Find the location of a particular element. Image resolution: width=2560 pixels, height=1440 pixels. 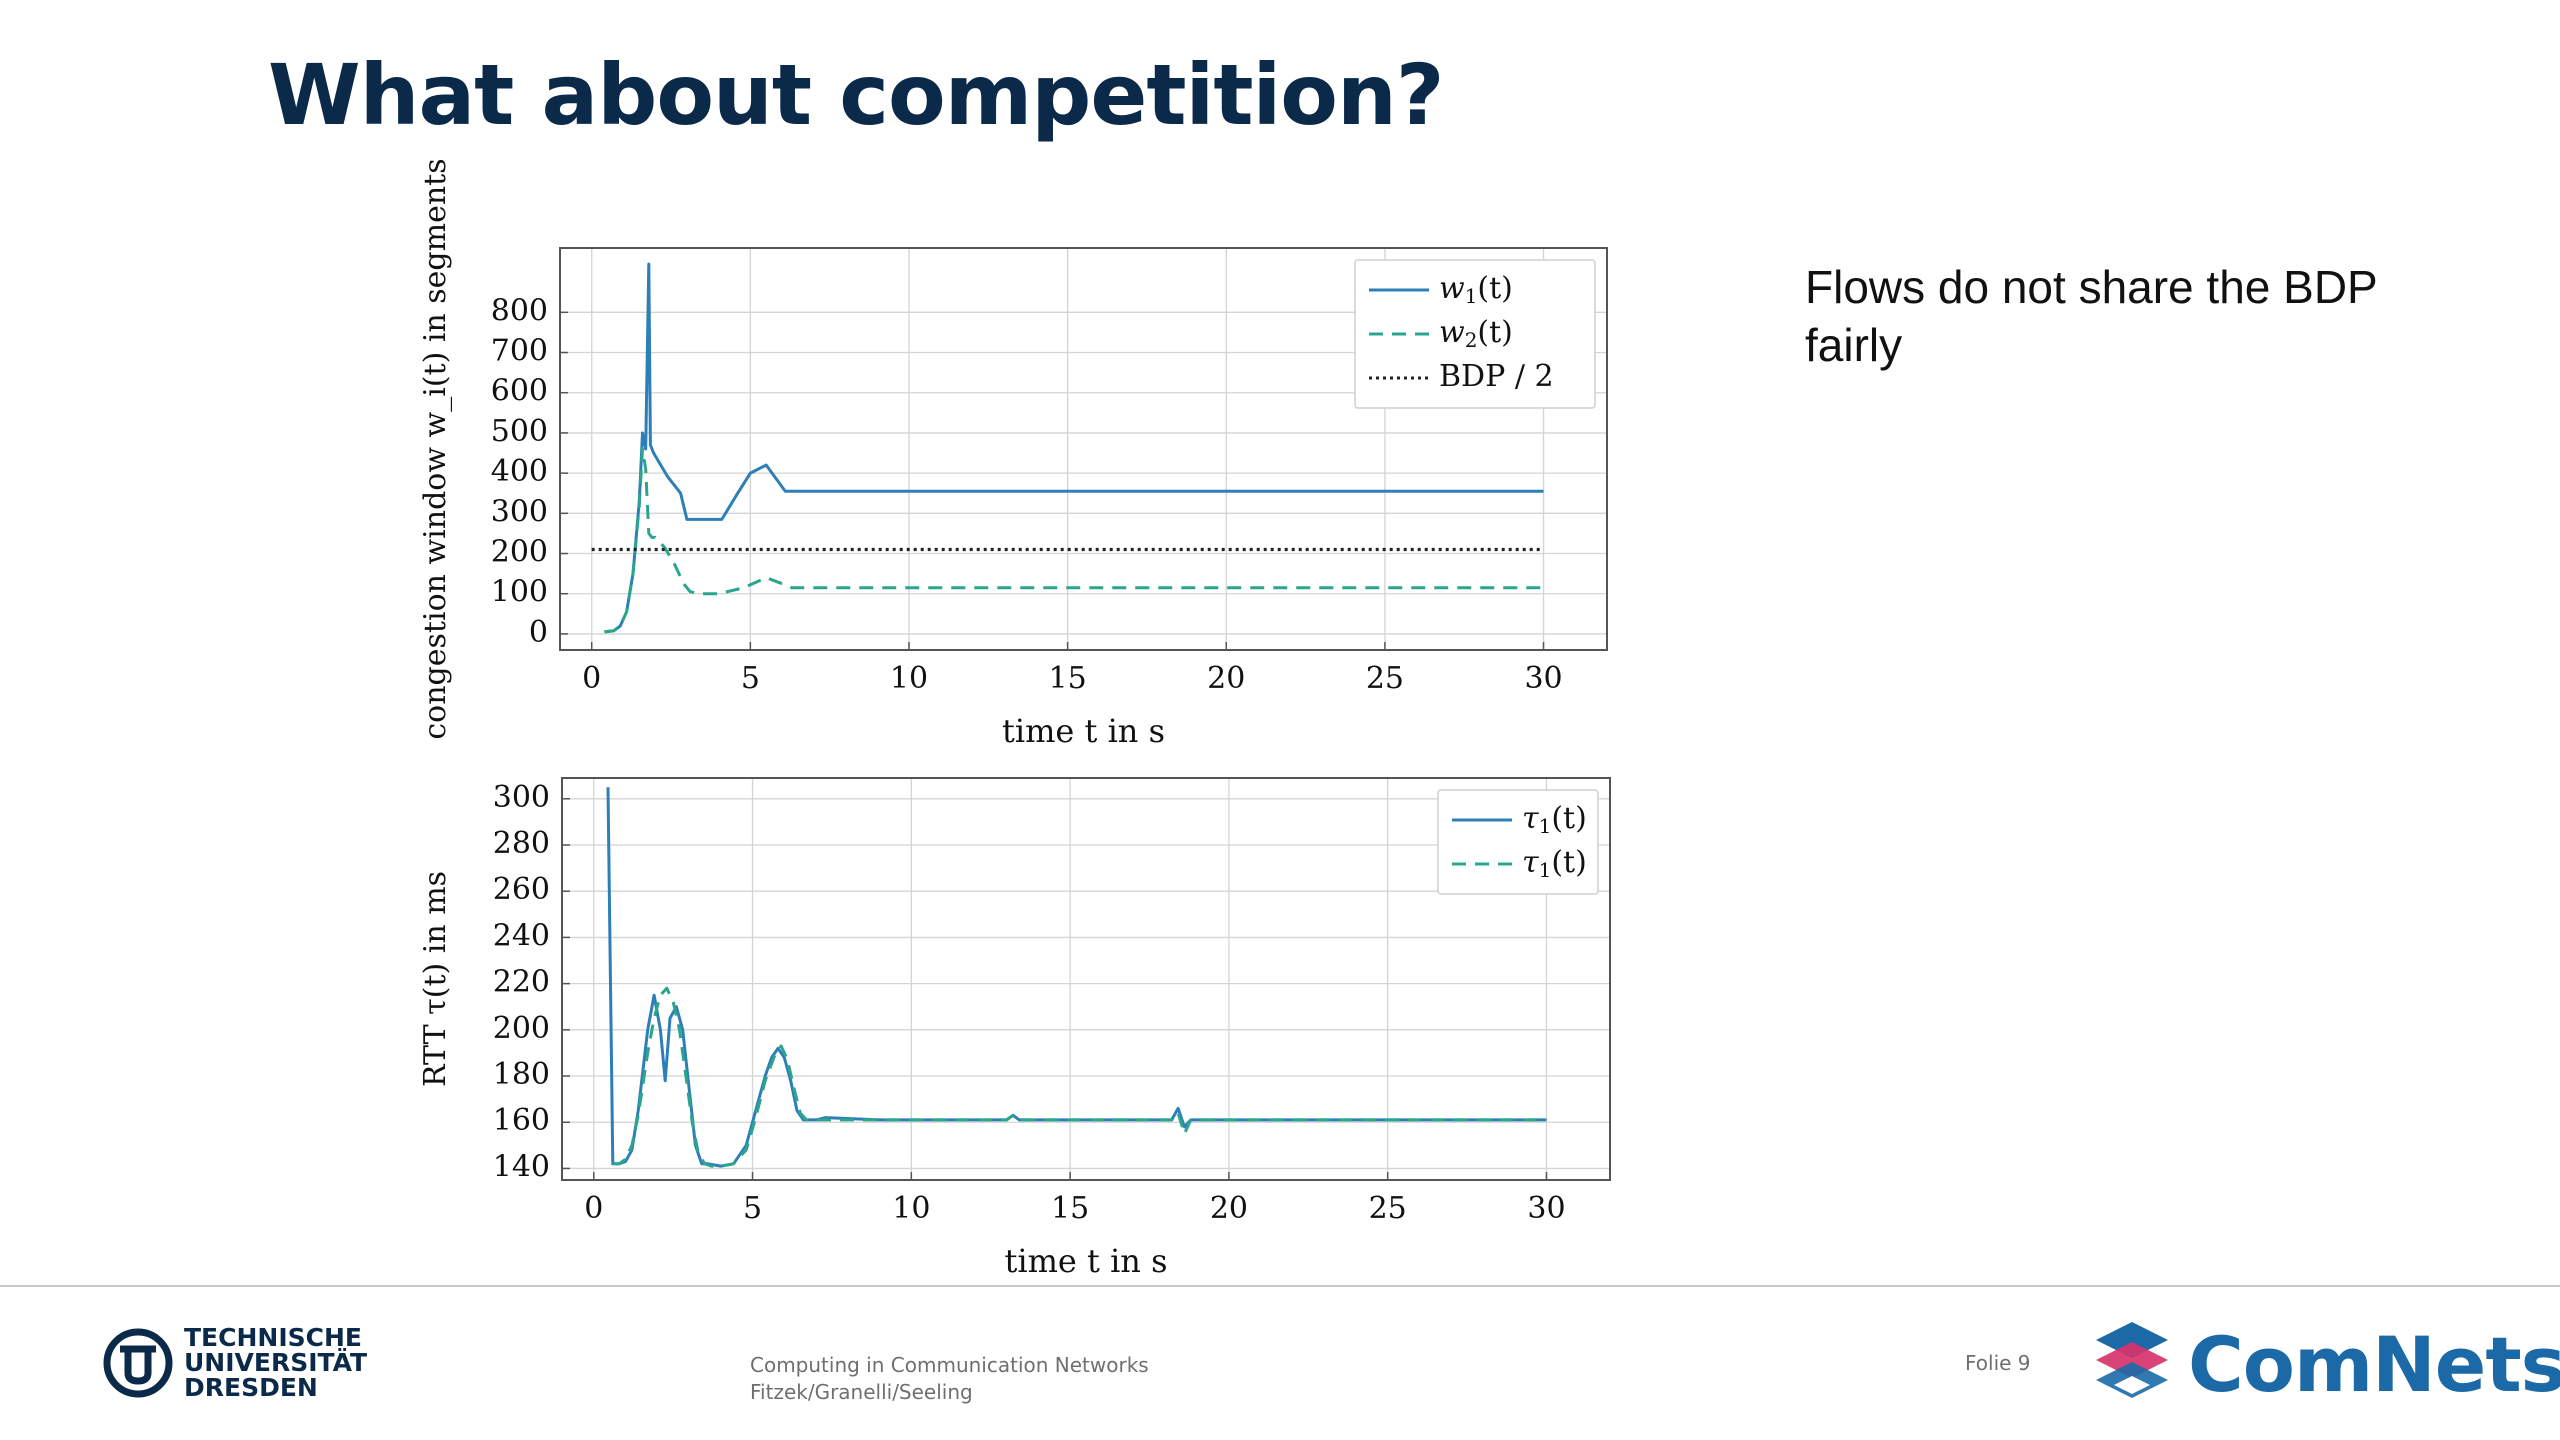

y-tick-label: 180 is located at coordinates (521, 1074).